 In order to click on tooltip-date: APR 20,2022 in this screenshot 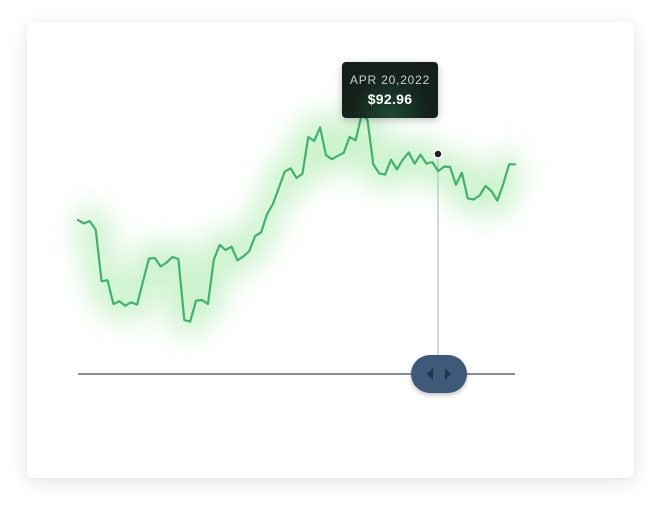, I will do `click(390, 80)`.